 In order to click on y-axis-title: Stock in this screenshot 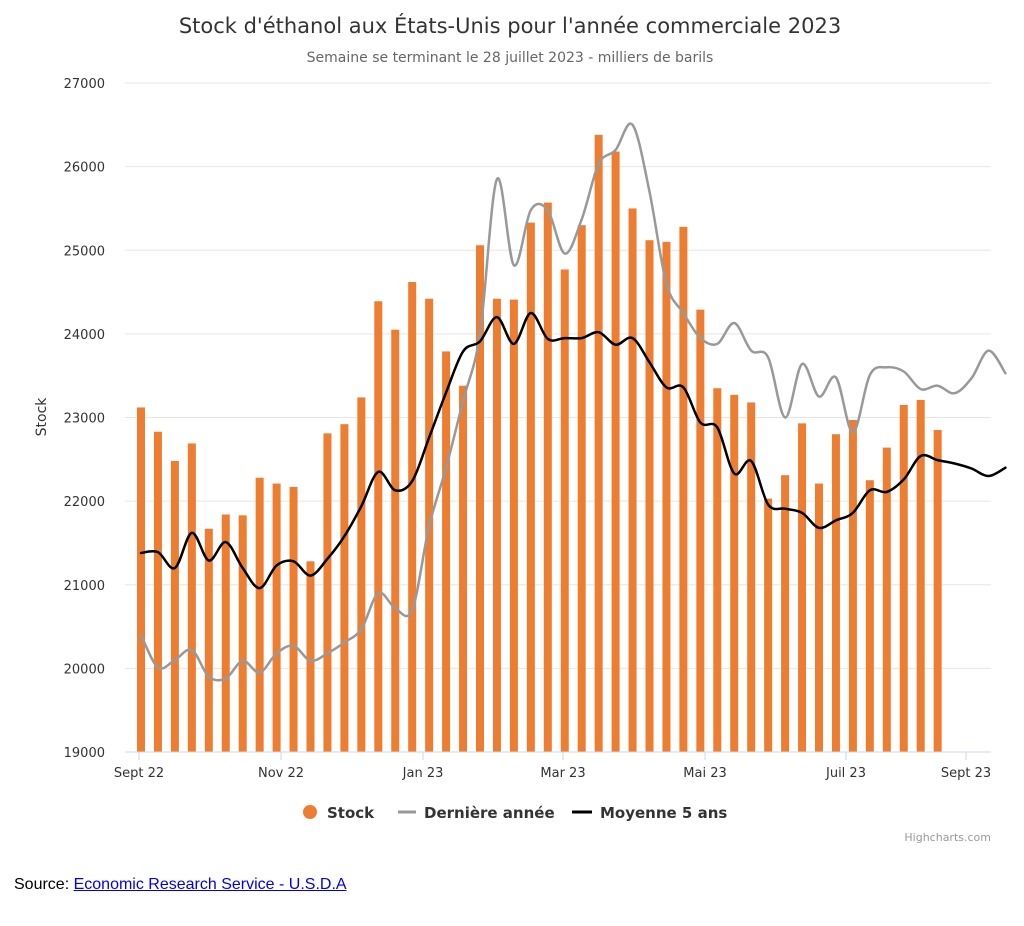, I will do `click(42, 417)`.